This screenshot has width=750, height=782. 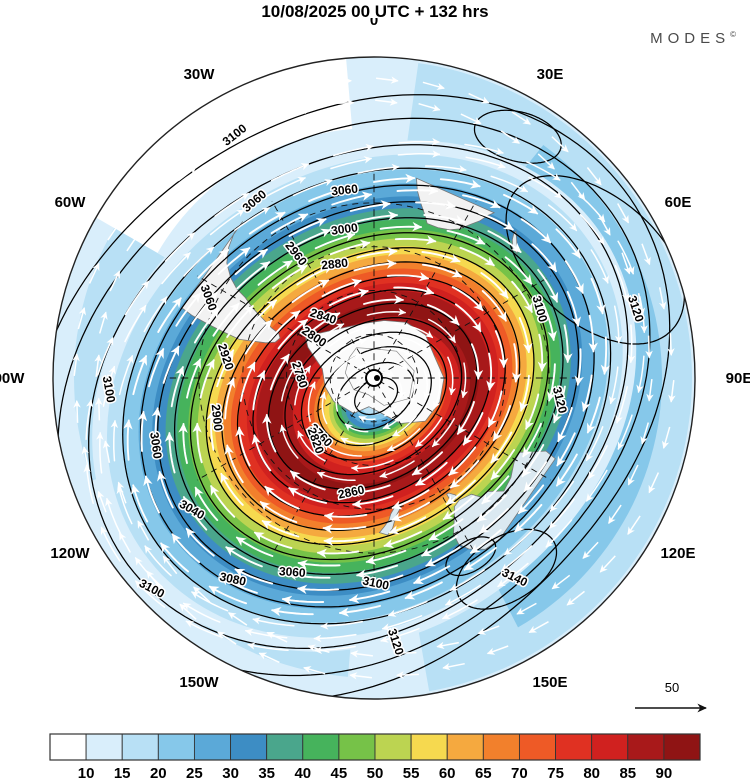 What do you see at coordinates (12, 378) in the screenshot?
I see `longitude-label-90W: 90W` at bounding box center [12, 378].